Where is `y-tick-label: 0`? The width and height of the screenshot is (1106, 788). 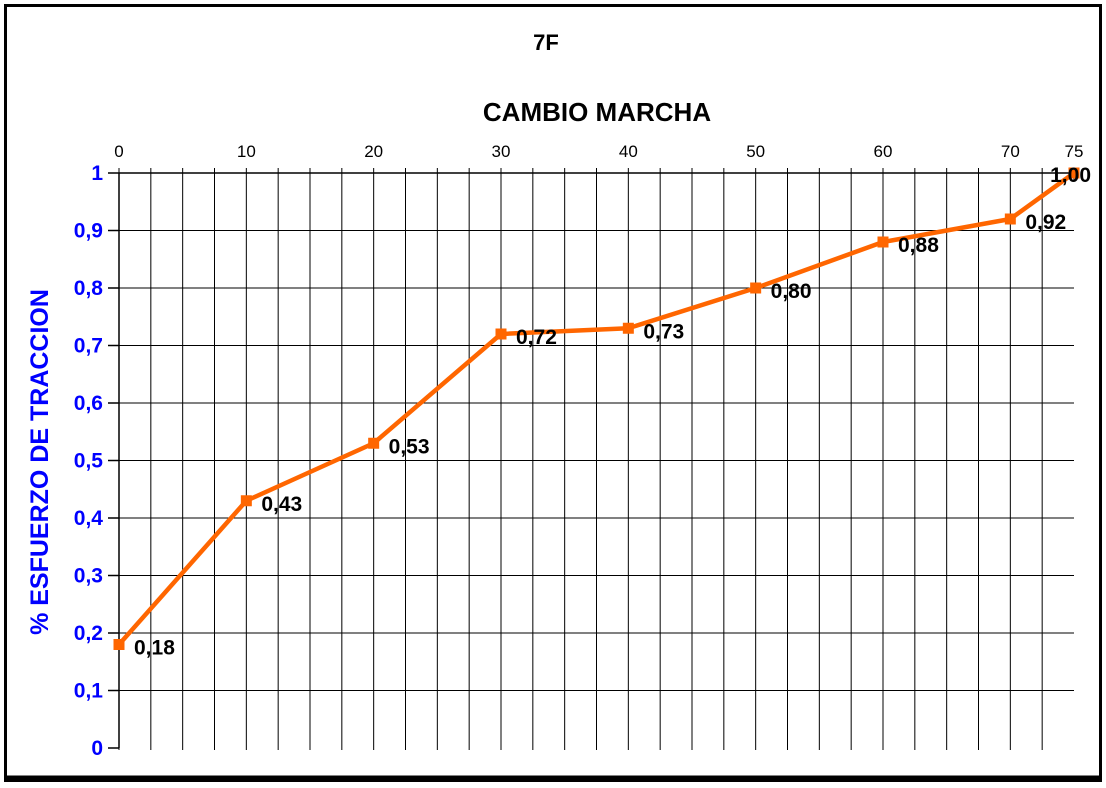 y-tick-label: 0 is located at coordinates (97, 748).